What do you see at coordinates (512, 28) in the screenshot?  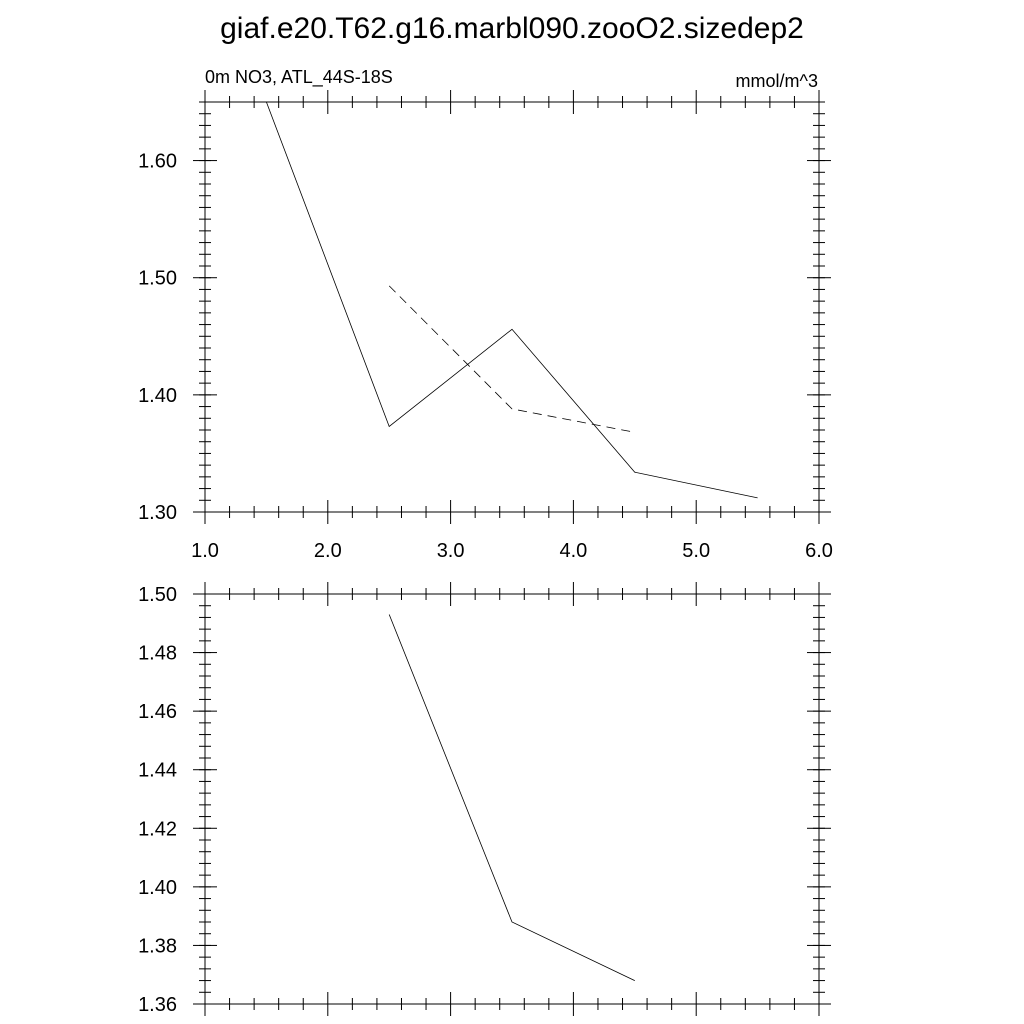 I see `figure-title: giaf.e20.T62.g16.marbl090.zooO2.sizedep2` at bounding box center [512, 28].